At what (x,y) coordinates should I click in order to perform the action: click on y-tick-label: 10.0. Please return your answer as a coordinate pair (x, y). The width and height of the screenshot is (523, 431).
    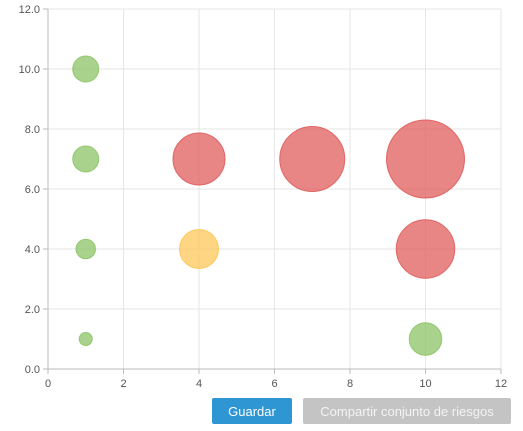
    Looking at the image, I should click on (29, 70).